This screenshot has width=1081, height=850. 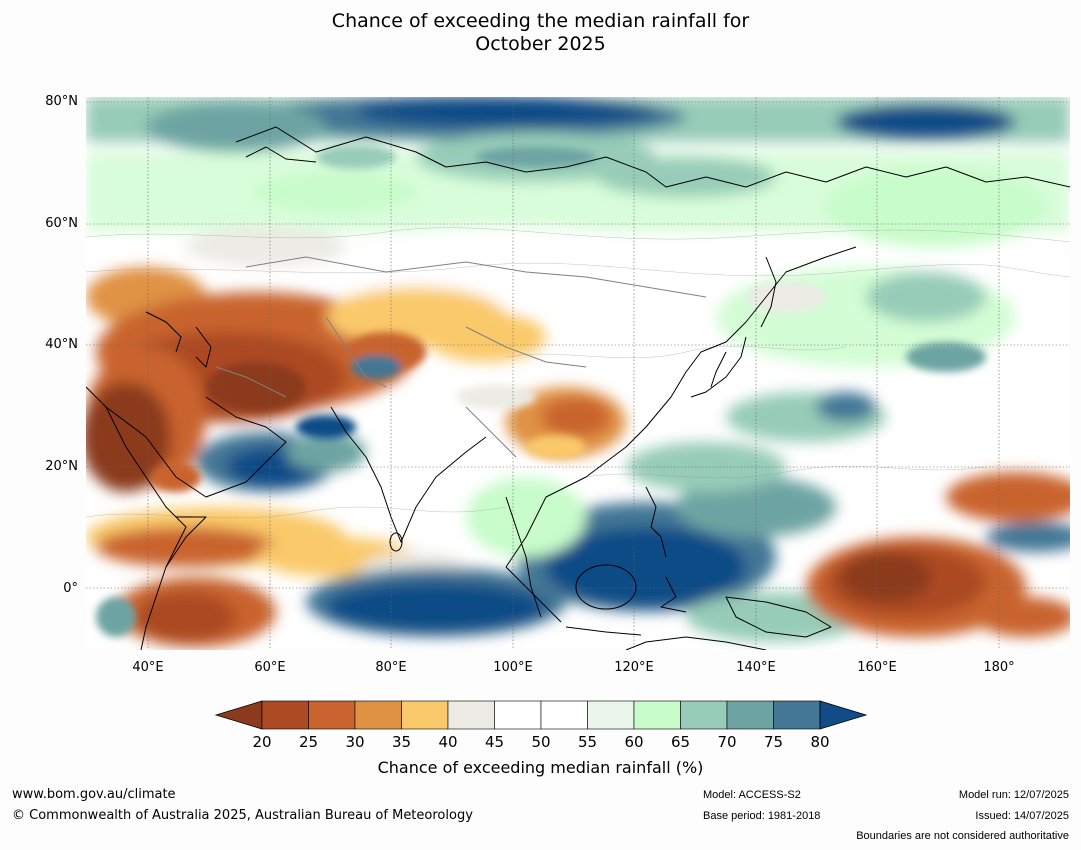 What do you see at coordinates (461, 357) in the screenshot?
I see `country-boundaries` at bounding box center [461, 357].